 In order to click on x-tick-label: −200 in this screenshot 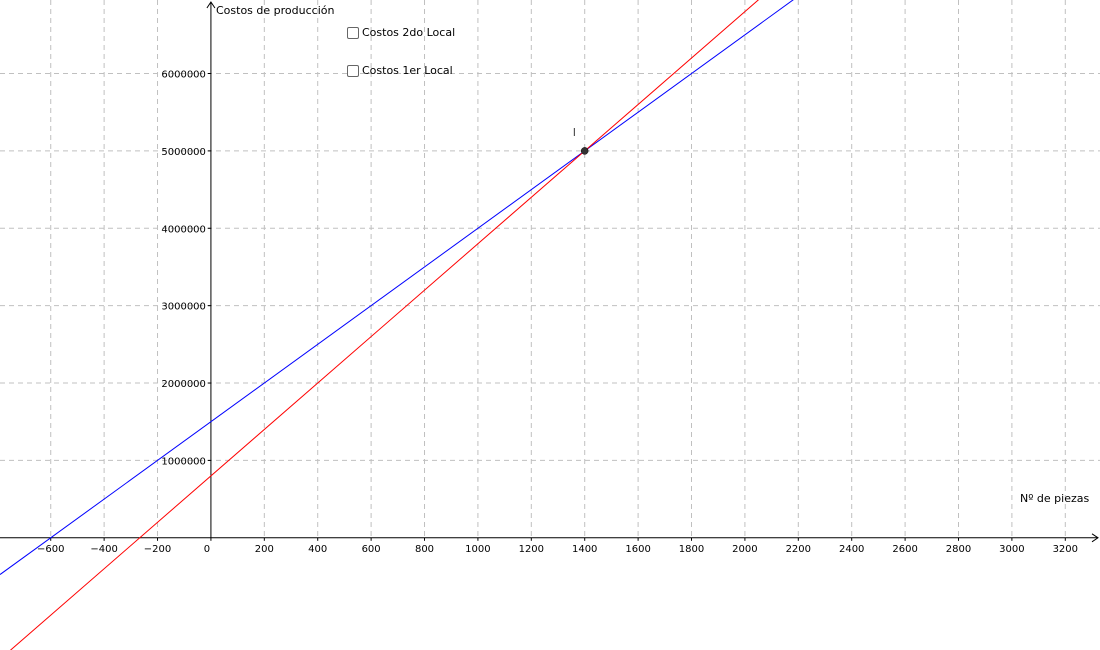, I will do `click(157, 549)`.